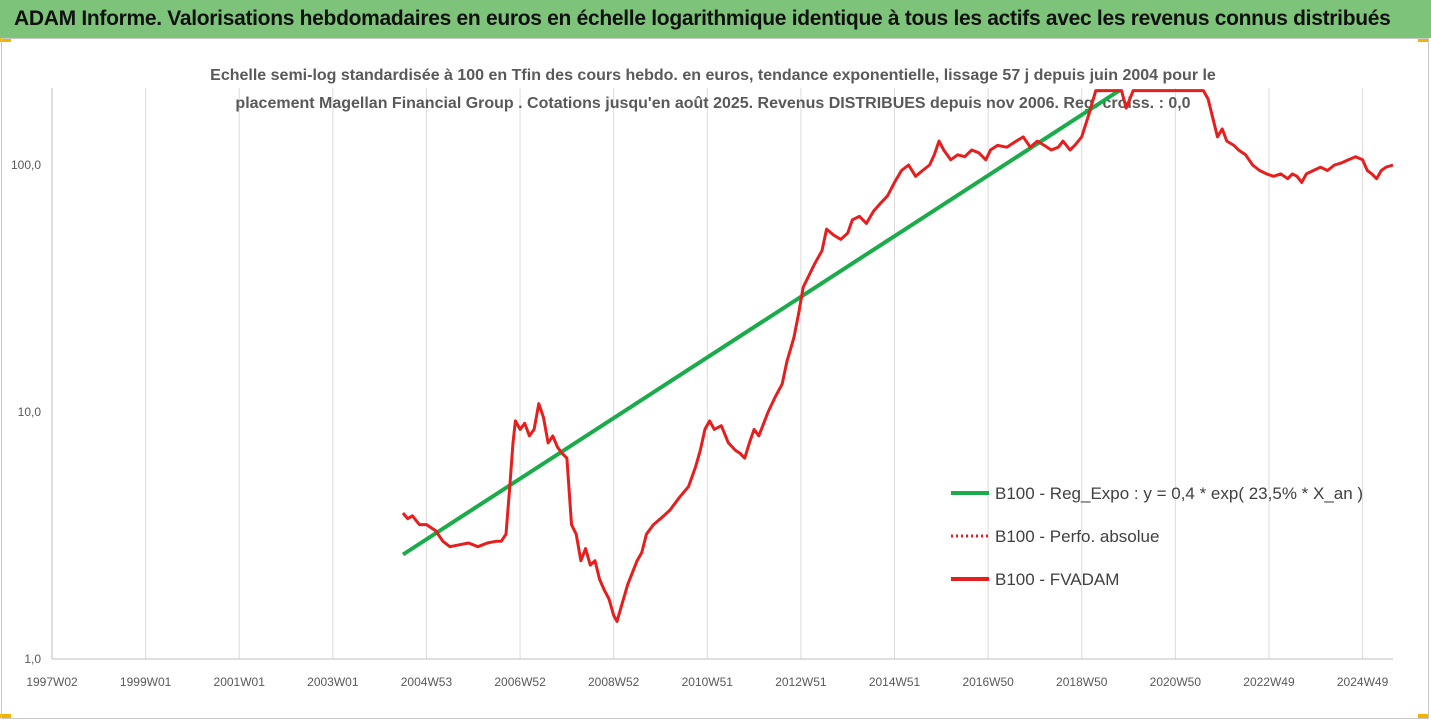 This screenshot has height=721, width=1431. What do you see at coordinates (1363, 682) in the screenshot?
I see `x-tick-label: 2024W49` at bounding box center [1363, 682].